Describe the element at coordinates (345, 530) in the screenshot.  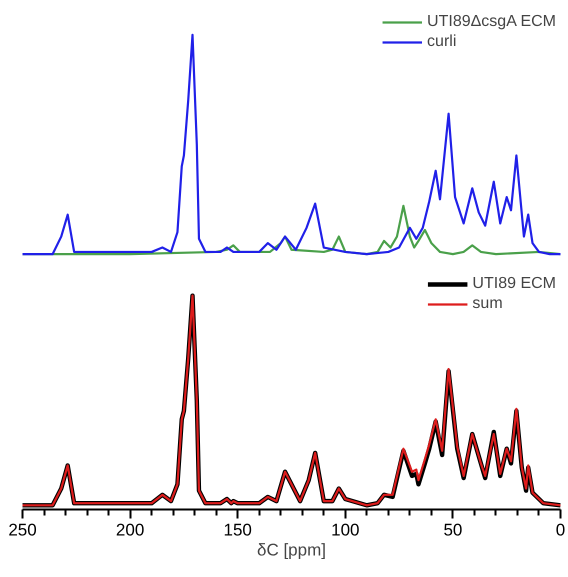
I see `x-tick-label: 100` at that location.